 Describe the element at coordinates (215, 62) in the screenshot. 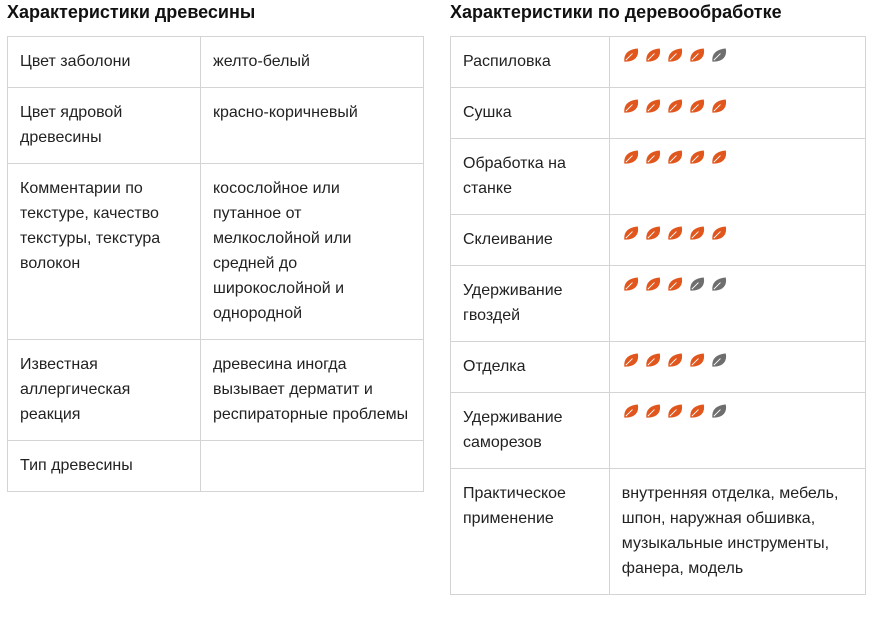

I see `table-row: Цвет заболони желто-белый` at that location.